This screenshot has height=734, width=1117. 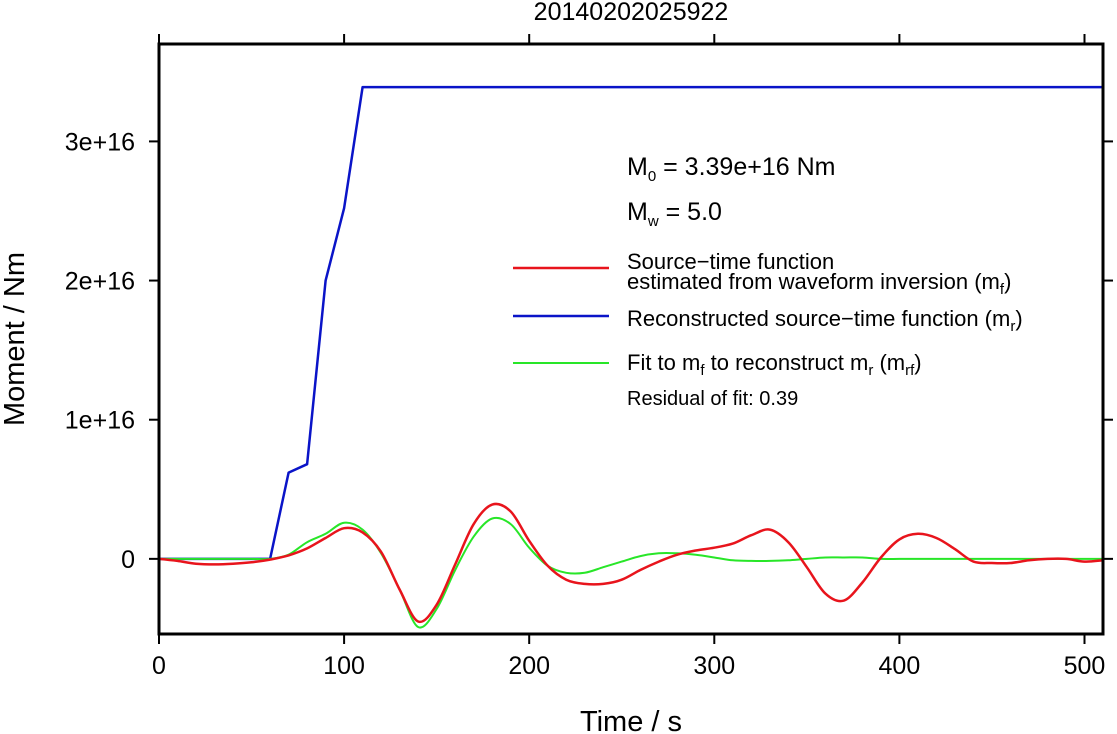 I want to click on legend-blue-label: Reconstructed source−time function (m, so click(x=818, y=318).